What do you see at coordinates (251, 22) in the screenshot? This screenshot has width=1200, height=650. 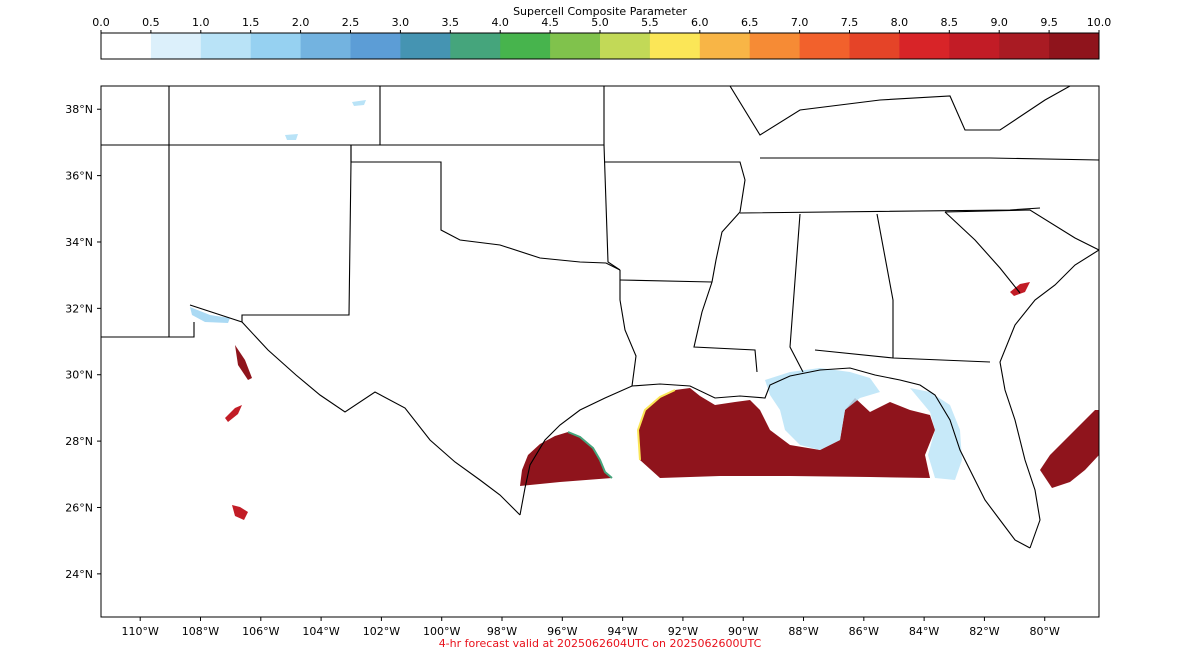 I see `colorbar-tick-label: 1.5` at bounding box center [251, 22].